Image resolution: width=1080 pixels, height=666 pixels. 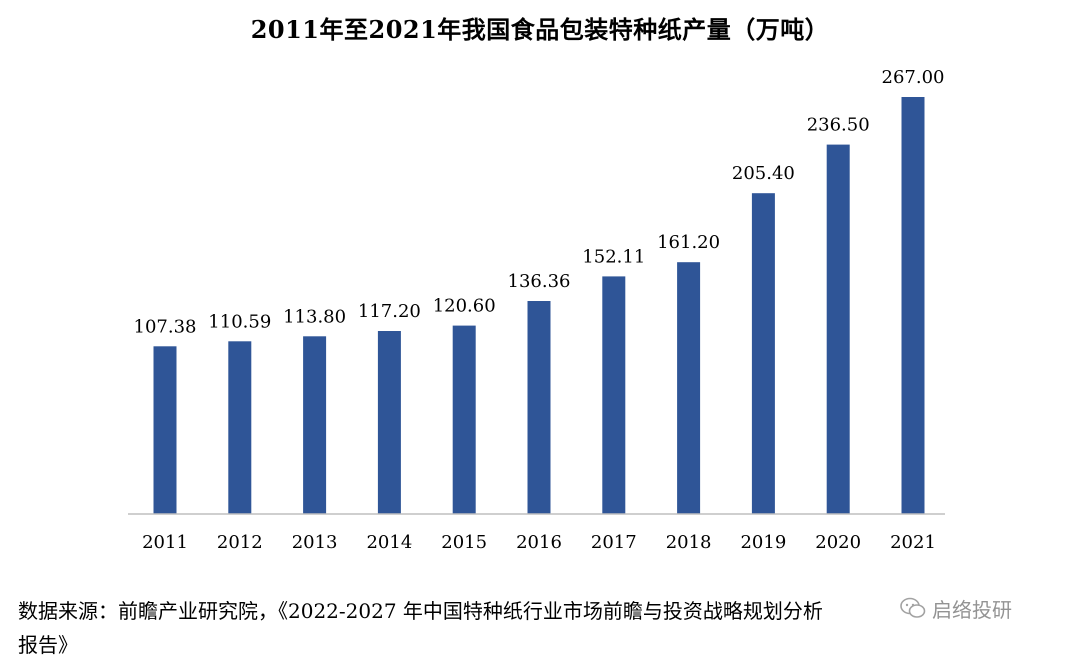 I want to click on value-label-2018: 161.20, so click(x=688, y=242).